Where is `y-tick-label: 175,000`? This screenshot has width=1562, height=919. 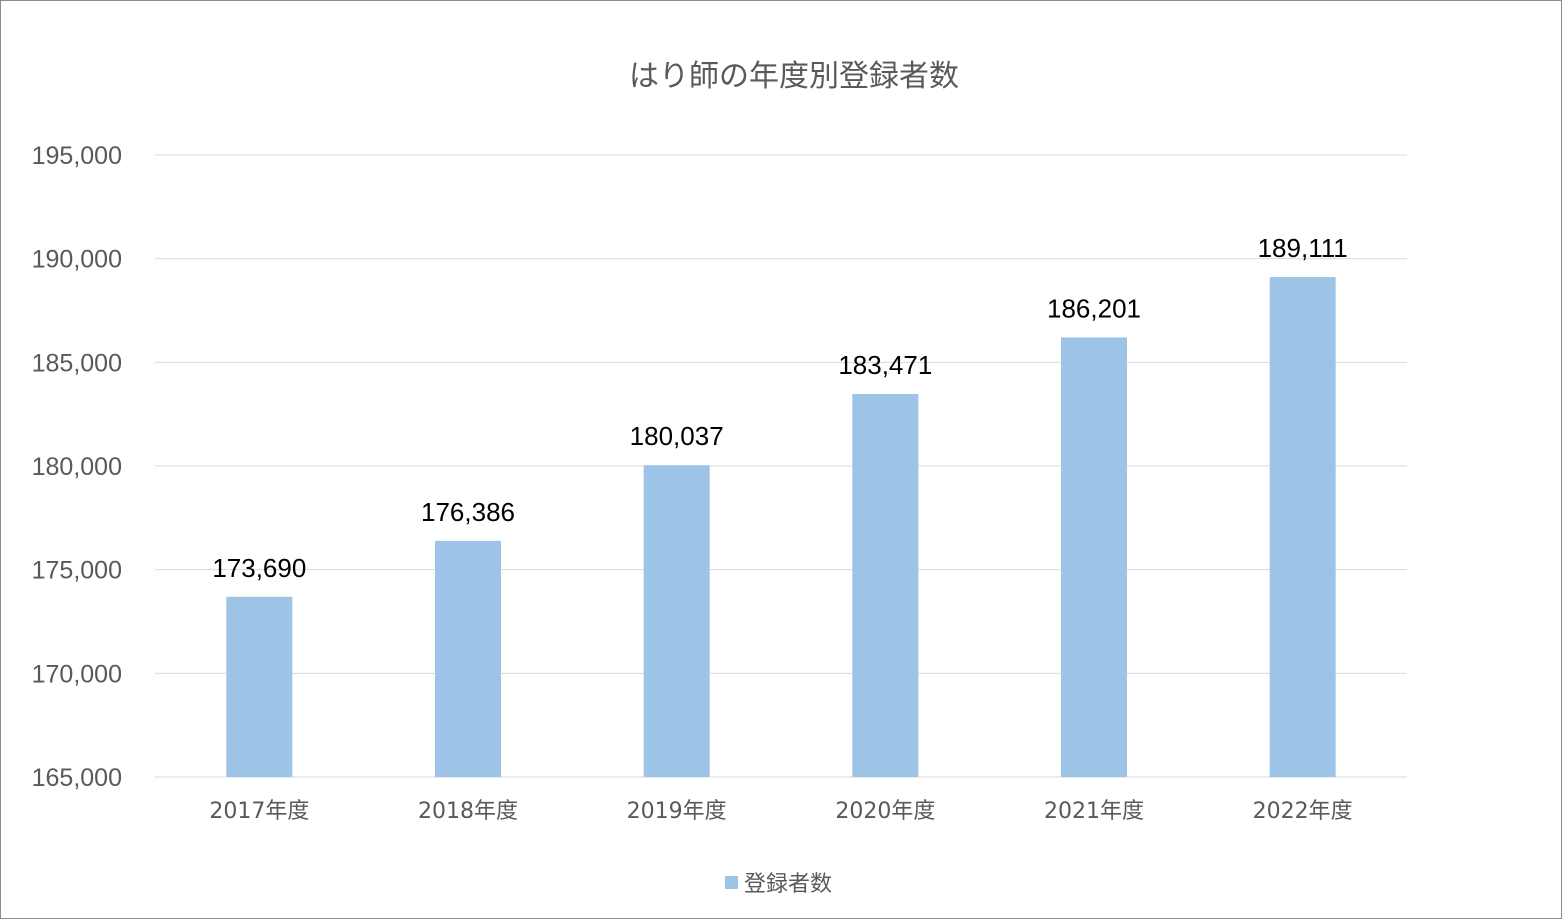
y-tick-label: 175,000 is located at coordinates (77, 571).